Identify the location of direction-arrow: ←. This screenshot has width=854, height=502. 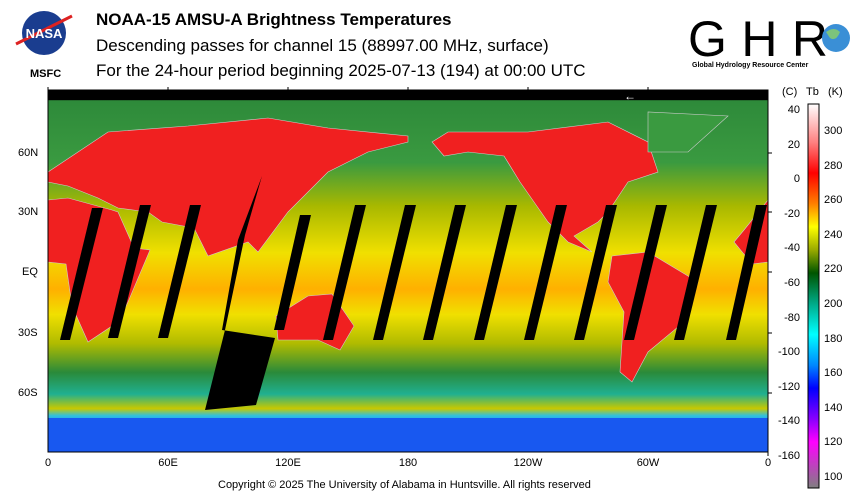
(630, 96).